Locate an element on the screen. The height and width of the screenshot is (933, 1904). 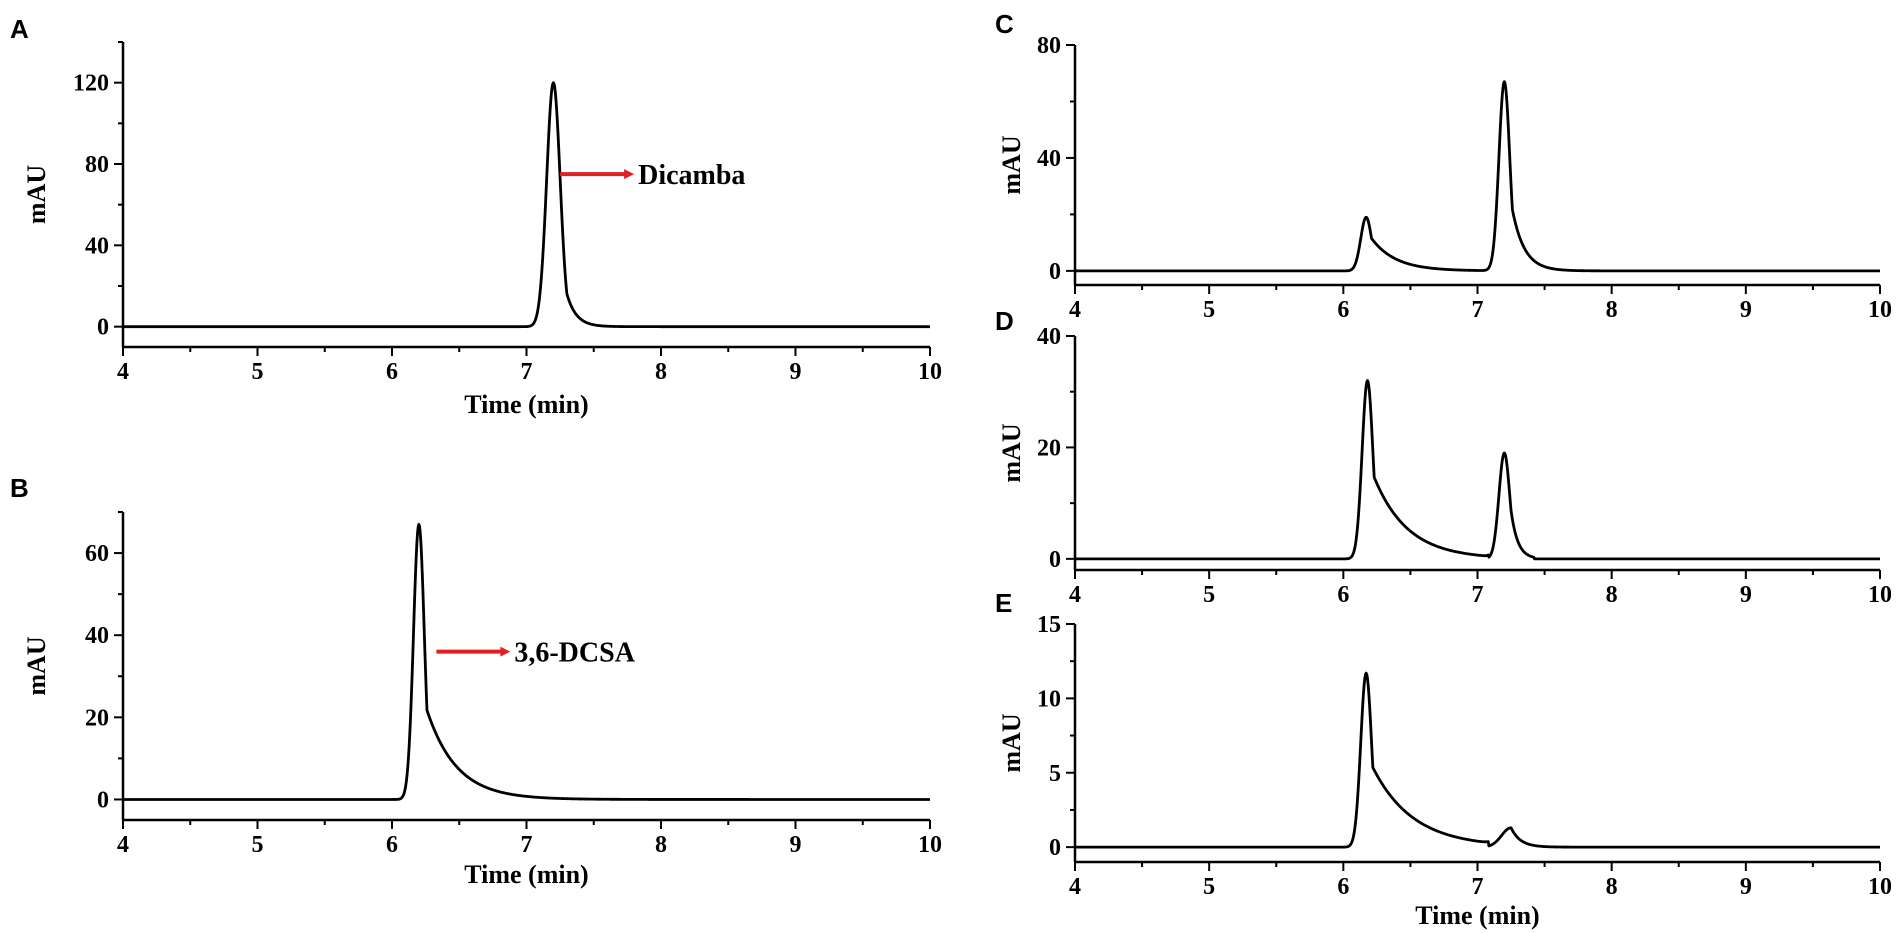
annotation-label: 3,6-DCSA is located at coordinates (574, 653).